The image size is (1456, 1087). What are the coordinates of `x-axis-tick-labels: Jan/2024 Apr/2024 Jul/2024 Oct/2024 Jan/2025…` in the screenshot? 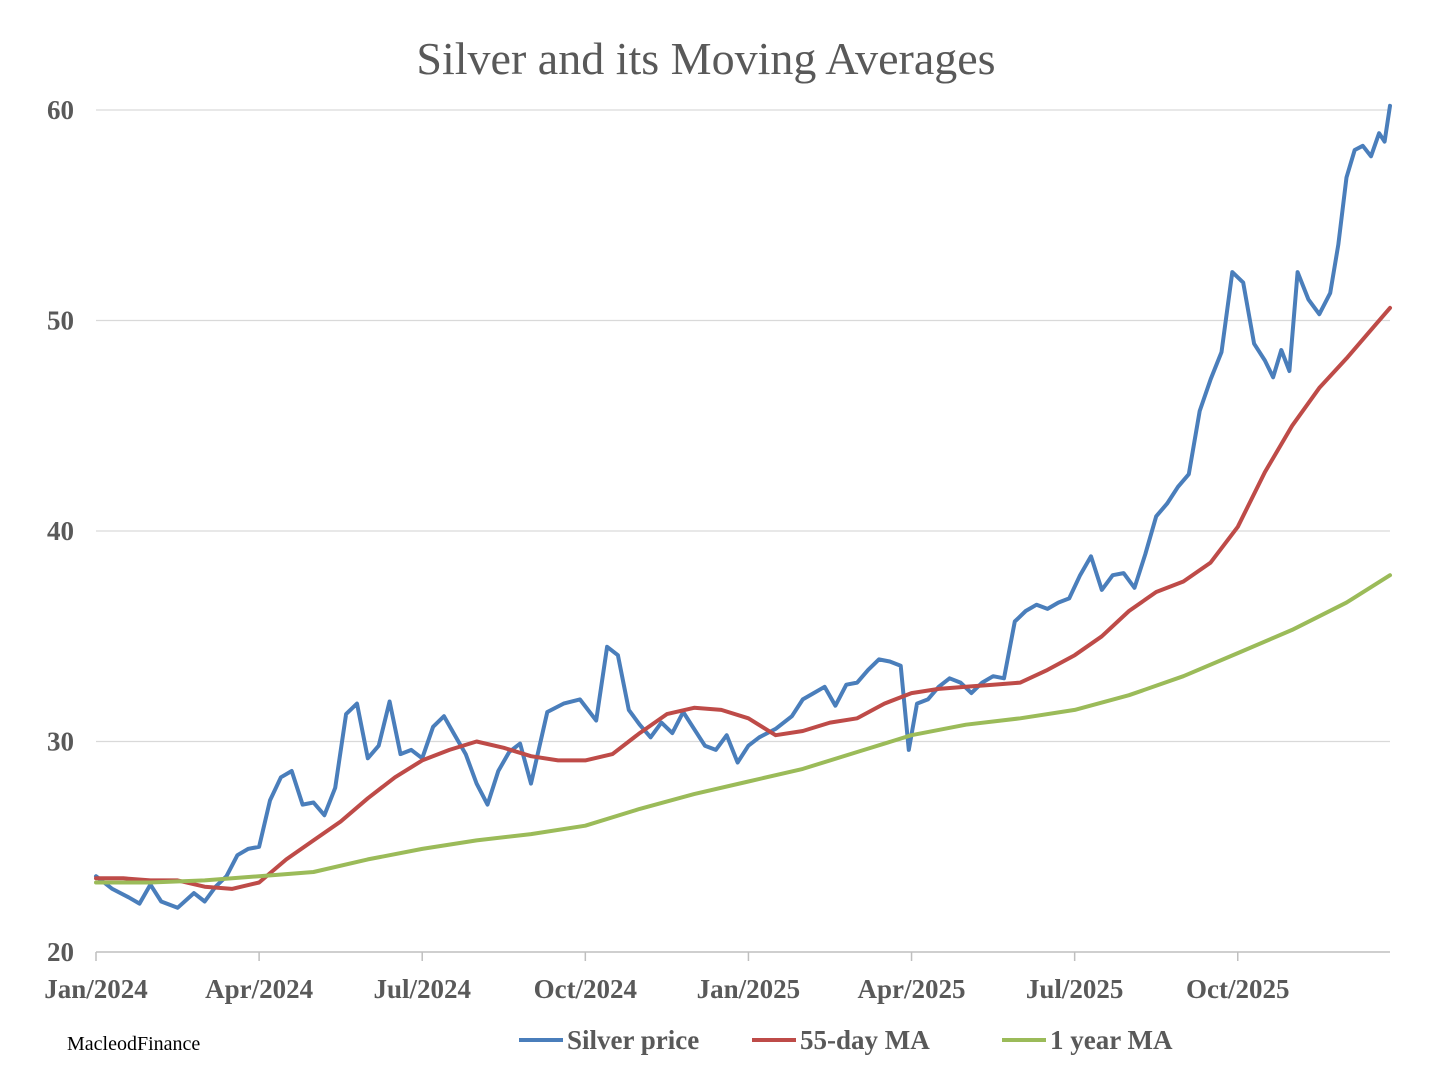 It's located at (666, 989).